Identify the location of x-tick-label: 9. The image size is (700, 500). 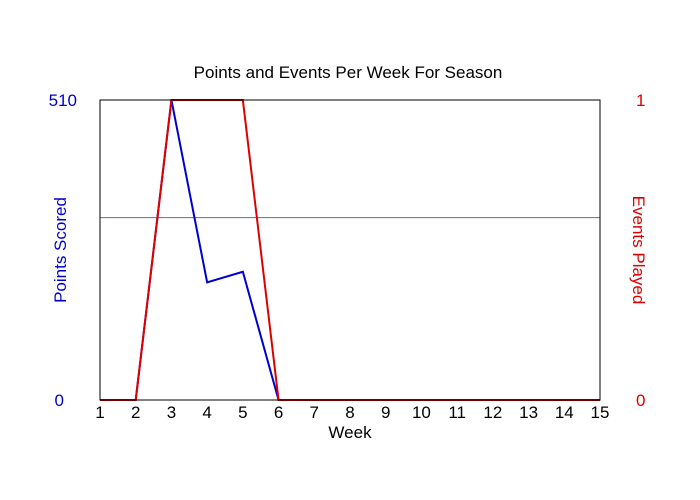
(385, 412).